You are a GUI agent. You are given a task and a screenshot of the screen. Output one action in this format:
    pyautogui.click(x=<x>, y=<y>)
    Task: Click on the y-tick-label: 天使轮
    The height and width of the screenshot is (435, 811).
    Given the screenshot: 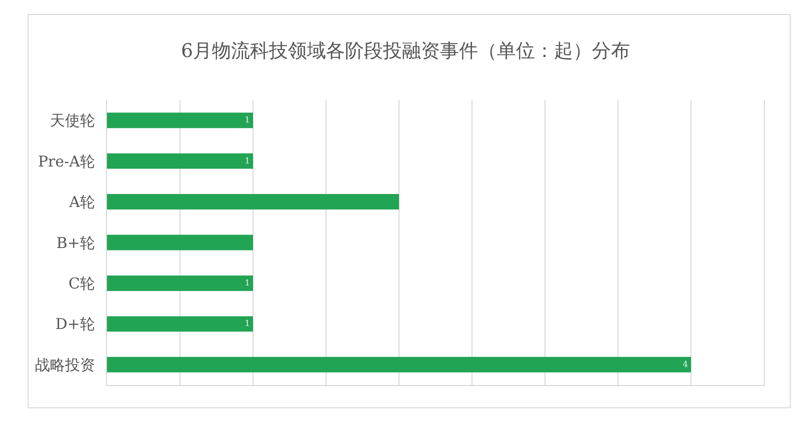 What is the action you would take?
    pyautogui.click(x=72, y=121)
    